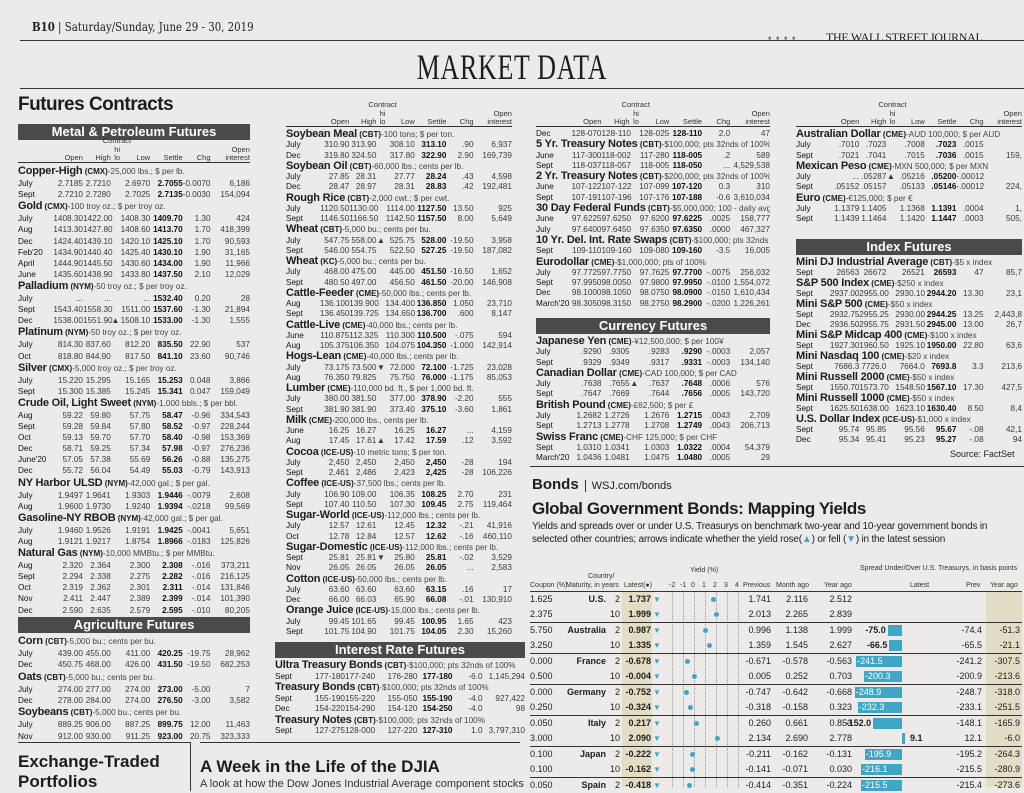  Describe the element at coordinates (847, 209) in the screenshot. I see `cell-open: 1.1379` at that location.